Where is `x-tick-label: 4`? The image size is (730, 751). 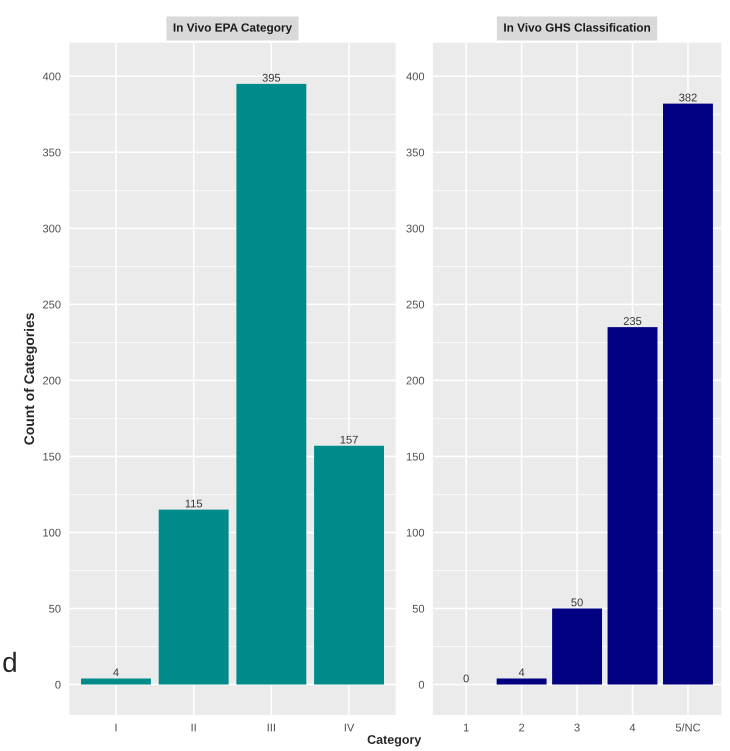 x-tick-label: 4 is located at coordinates (633, 728).